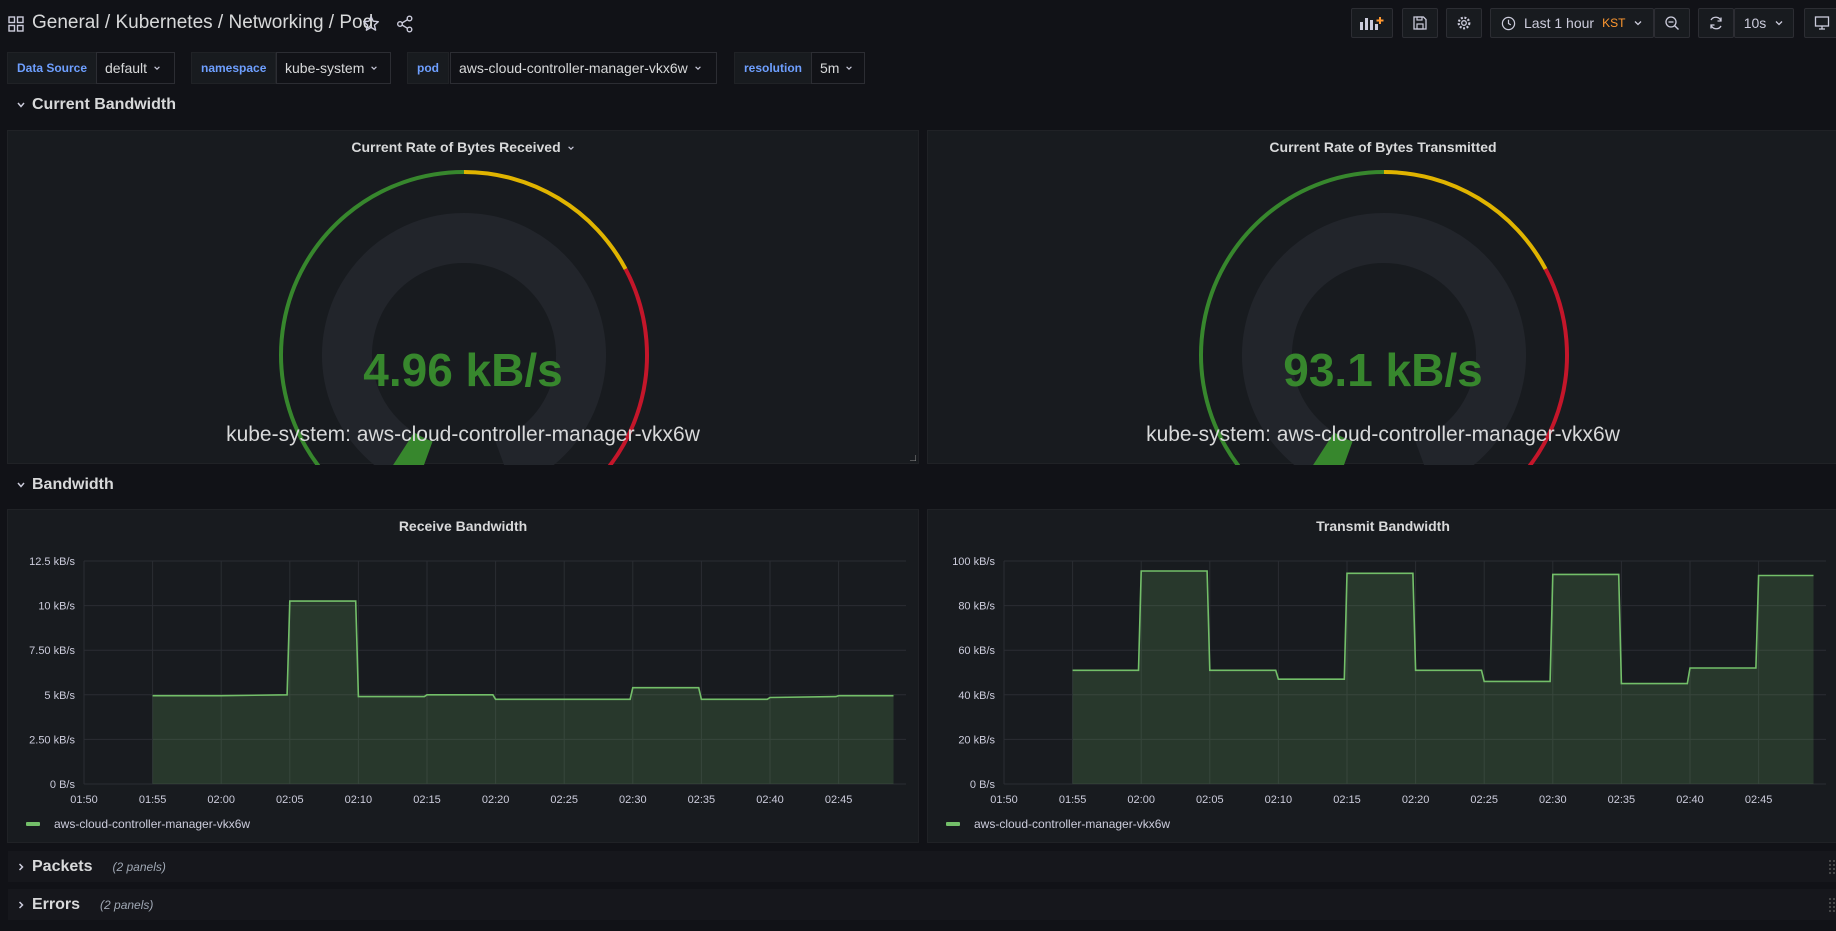 The height and width of the screenshot is (931, 1836). Describe the element at coordinates (633, 800) in the screenshot. I see `x-tick-label: 02:30` at that location.